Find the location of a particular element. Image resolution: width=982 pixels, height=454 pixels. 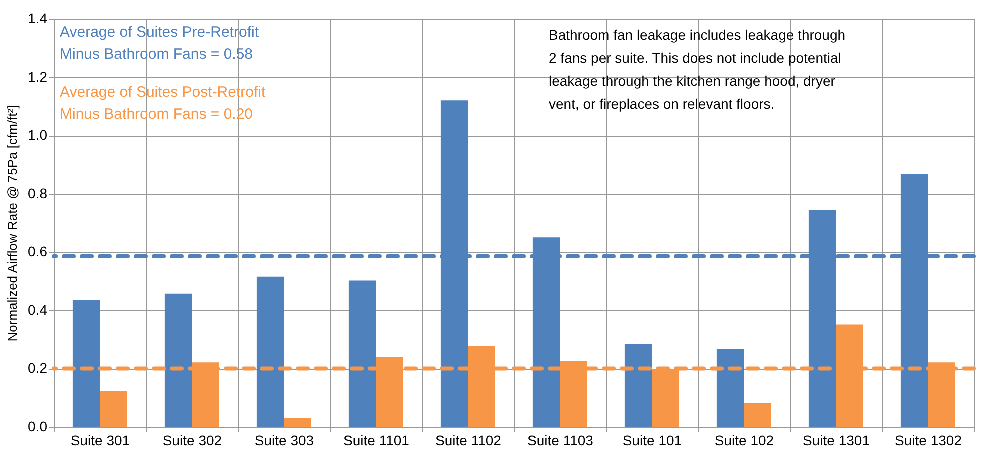

y-axis-title: Normalized Airflow Rate @ 75Pa [cfm/ft²] is located at coordinates (12, 223).